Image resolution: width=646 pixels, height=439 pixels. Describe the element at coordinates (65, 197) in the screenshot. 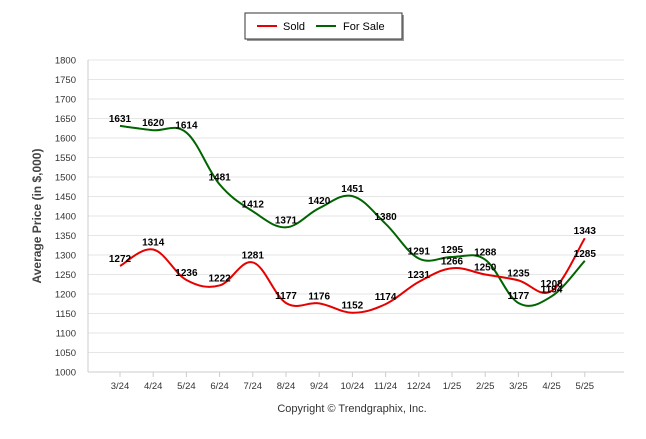

I see `y-tick-label: 1450` at that location.